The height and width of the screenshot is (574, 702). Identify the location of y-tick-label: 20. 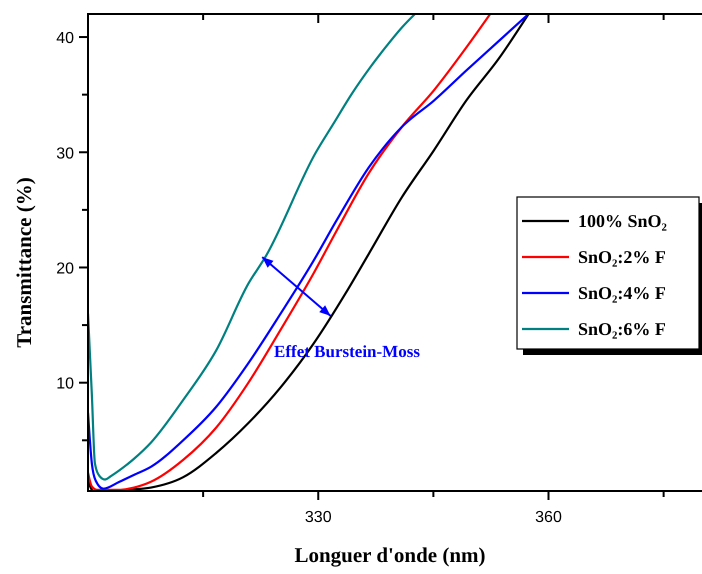
(65, 269).